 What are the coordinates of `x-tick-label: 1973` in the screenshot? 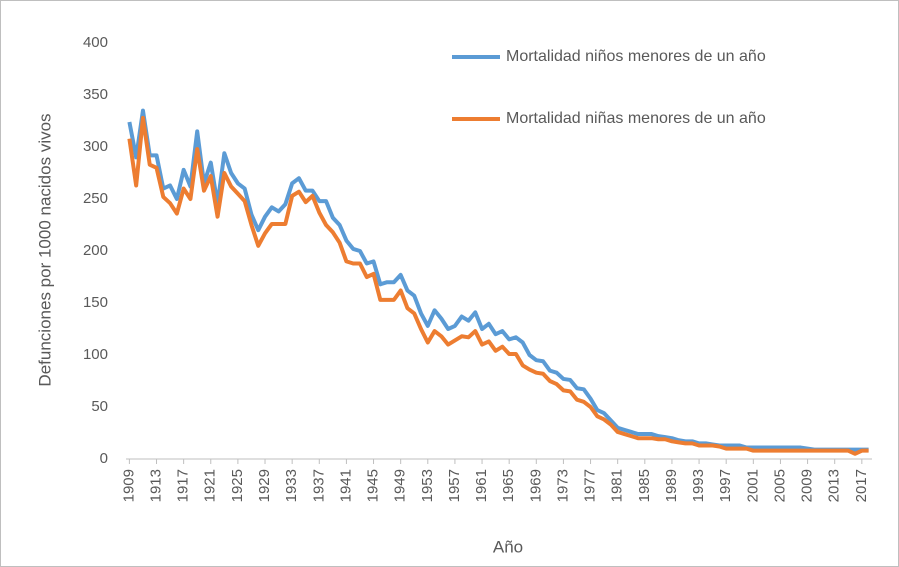 It's located at (562, 485).